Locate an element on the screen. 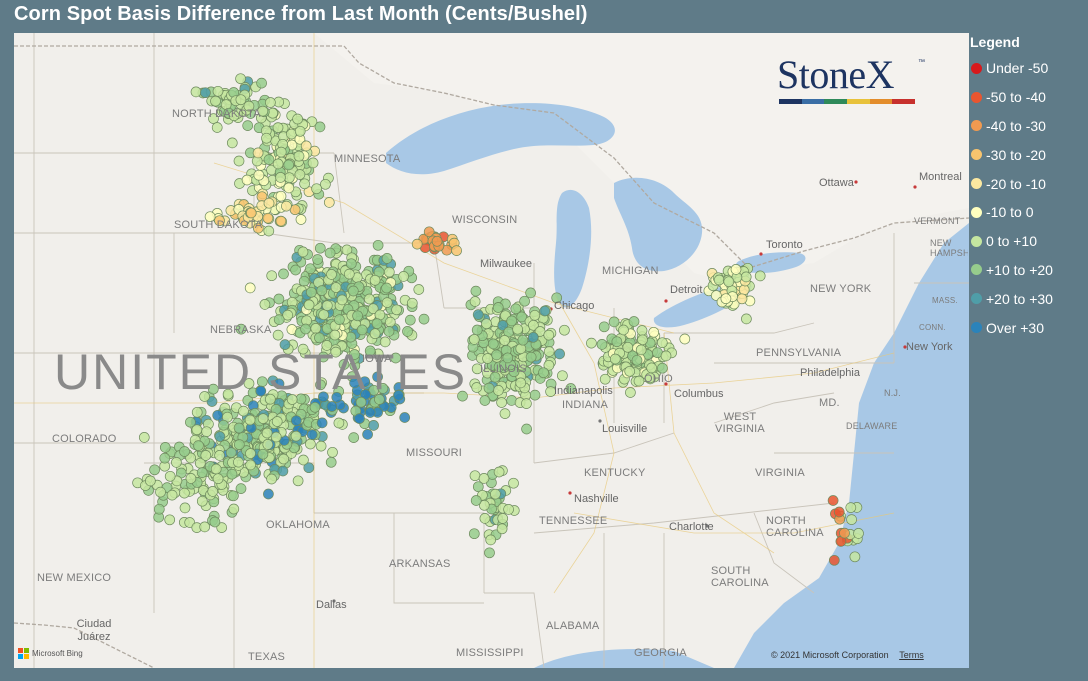 The height and width of the screenshot is (681, 1088). legend-item: +10 to +20 is located at coordinates (1026, 270).